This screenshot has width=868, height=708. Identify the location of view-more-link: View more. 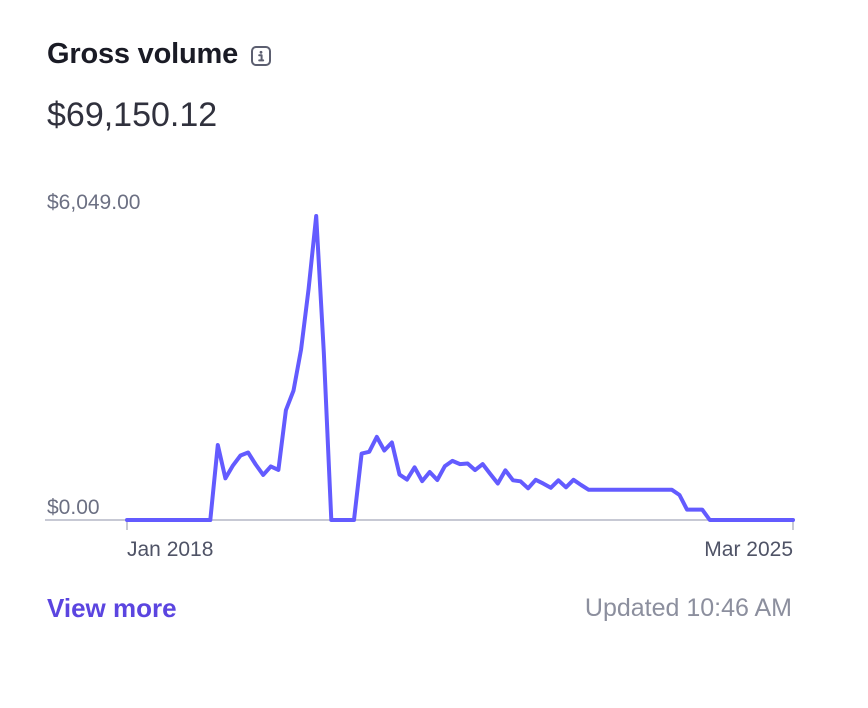
(112, 608).